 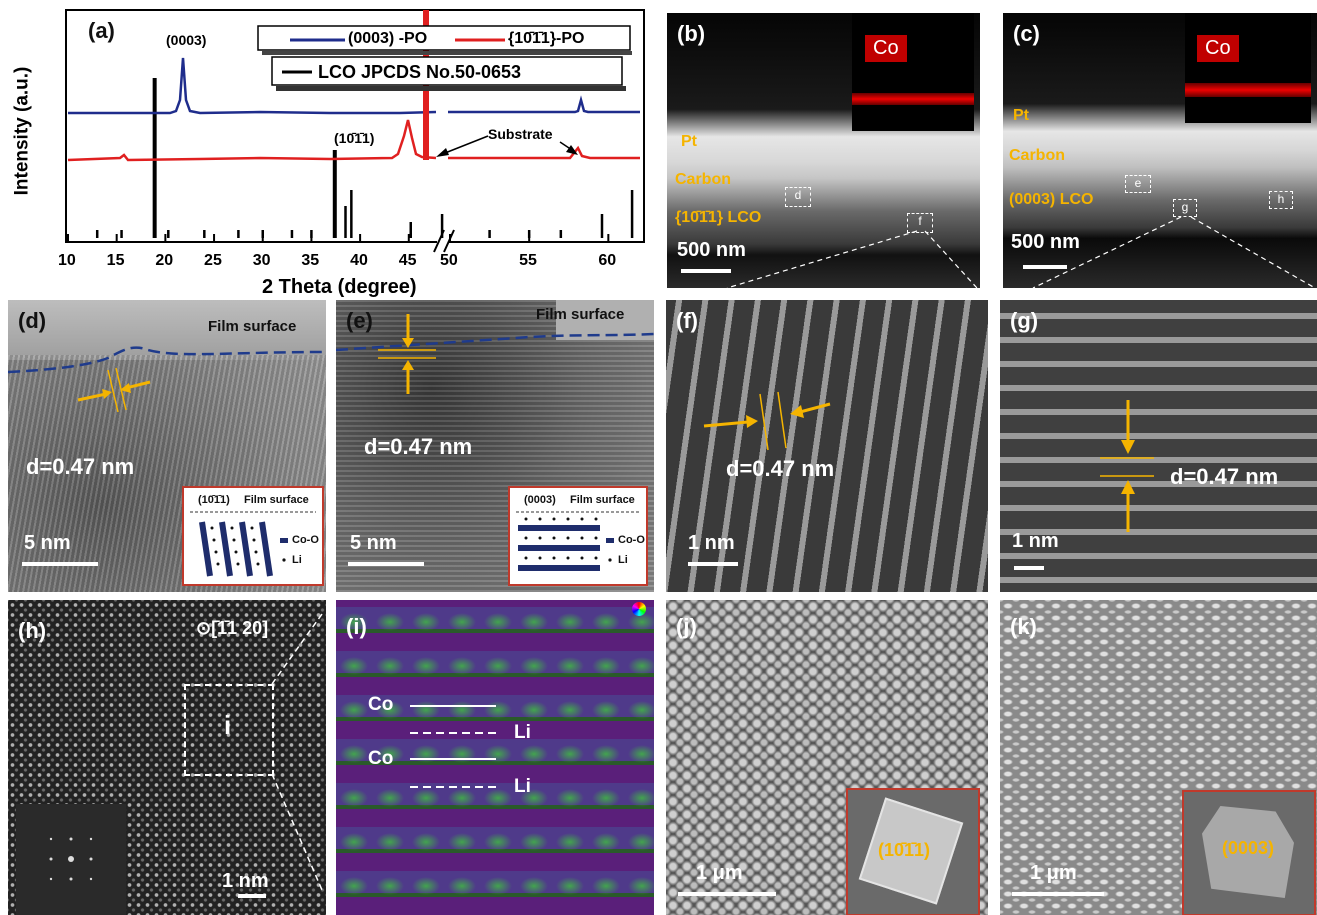 I want to click on sem-k-panel: (k) (0003) 1 μm, so click(x=1158, y=757).